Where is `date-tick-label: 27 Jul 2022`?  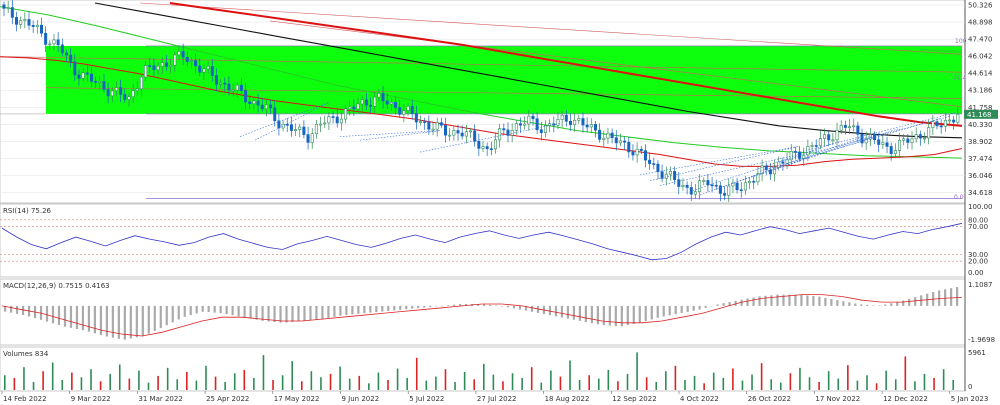
date-tick-label: 27 Jul 2022 is located at coordinates (497, 399).